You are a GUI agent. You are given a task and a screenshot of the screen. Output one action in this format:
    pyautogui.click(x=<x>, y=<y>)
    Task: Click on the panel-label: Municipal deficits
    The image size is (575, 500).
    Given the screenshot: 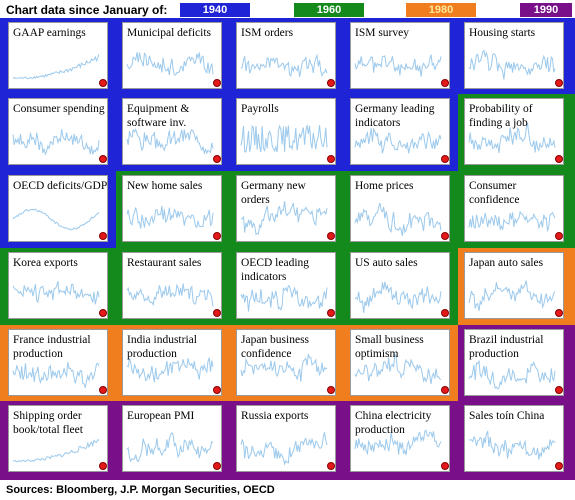 What is the action you would take?
    pyautogui.click(x=169, y=33)
    